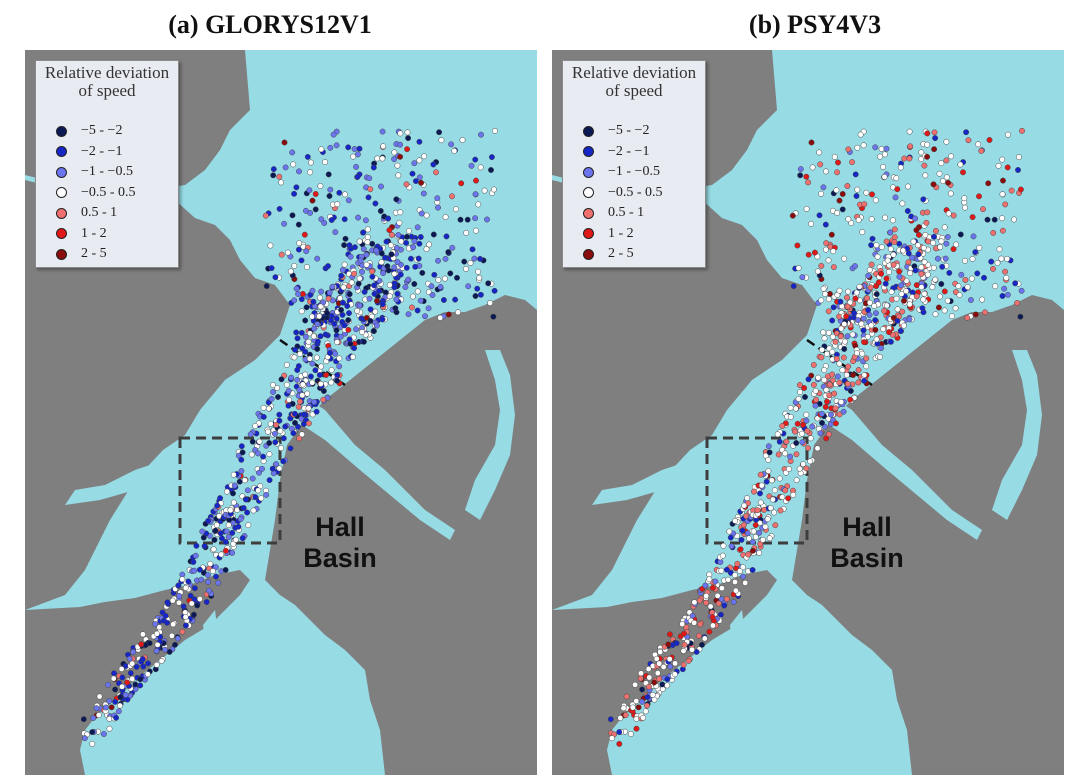 This screenshot has height=784, width=1088. Describe the element at coordinates (340, 527) in the screenshot. I see `hall-basin-line1: Hall` at that location.